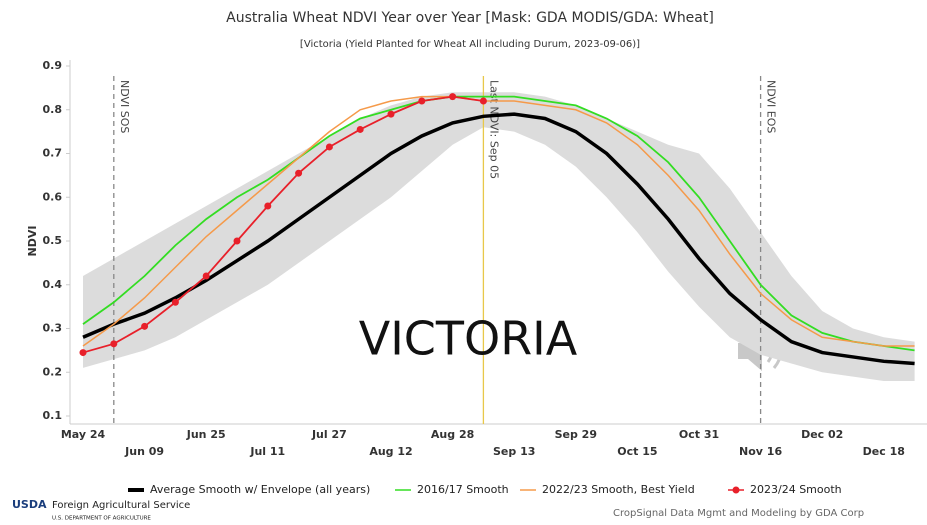 The image size is (927, 525). Describe the element at coordinates (736, 490) in the screenshot. I see `legend-marker` at that location.